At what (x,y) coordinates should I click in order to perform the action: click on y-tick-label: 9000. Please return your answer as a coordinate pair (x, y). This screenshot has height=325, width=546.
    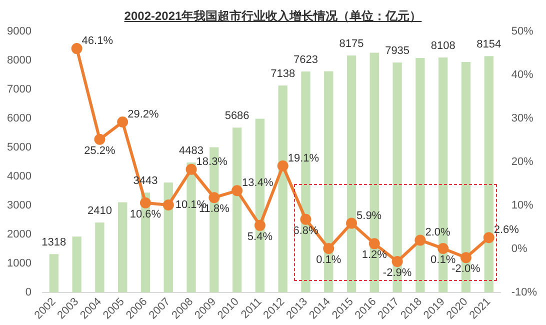
    Looking at the image, I should click on (19, 32).